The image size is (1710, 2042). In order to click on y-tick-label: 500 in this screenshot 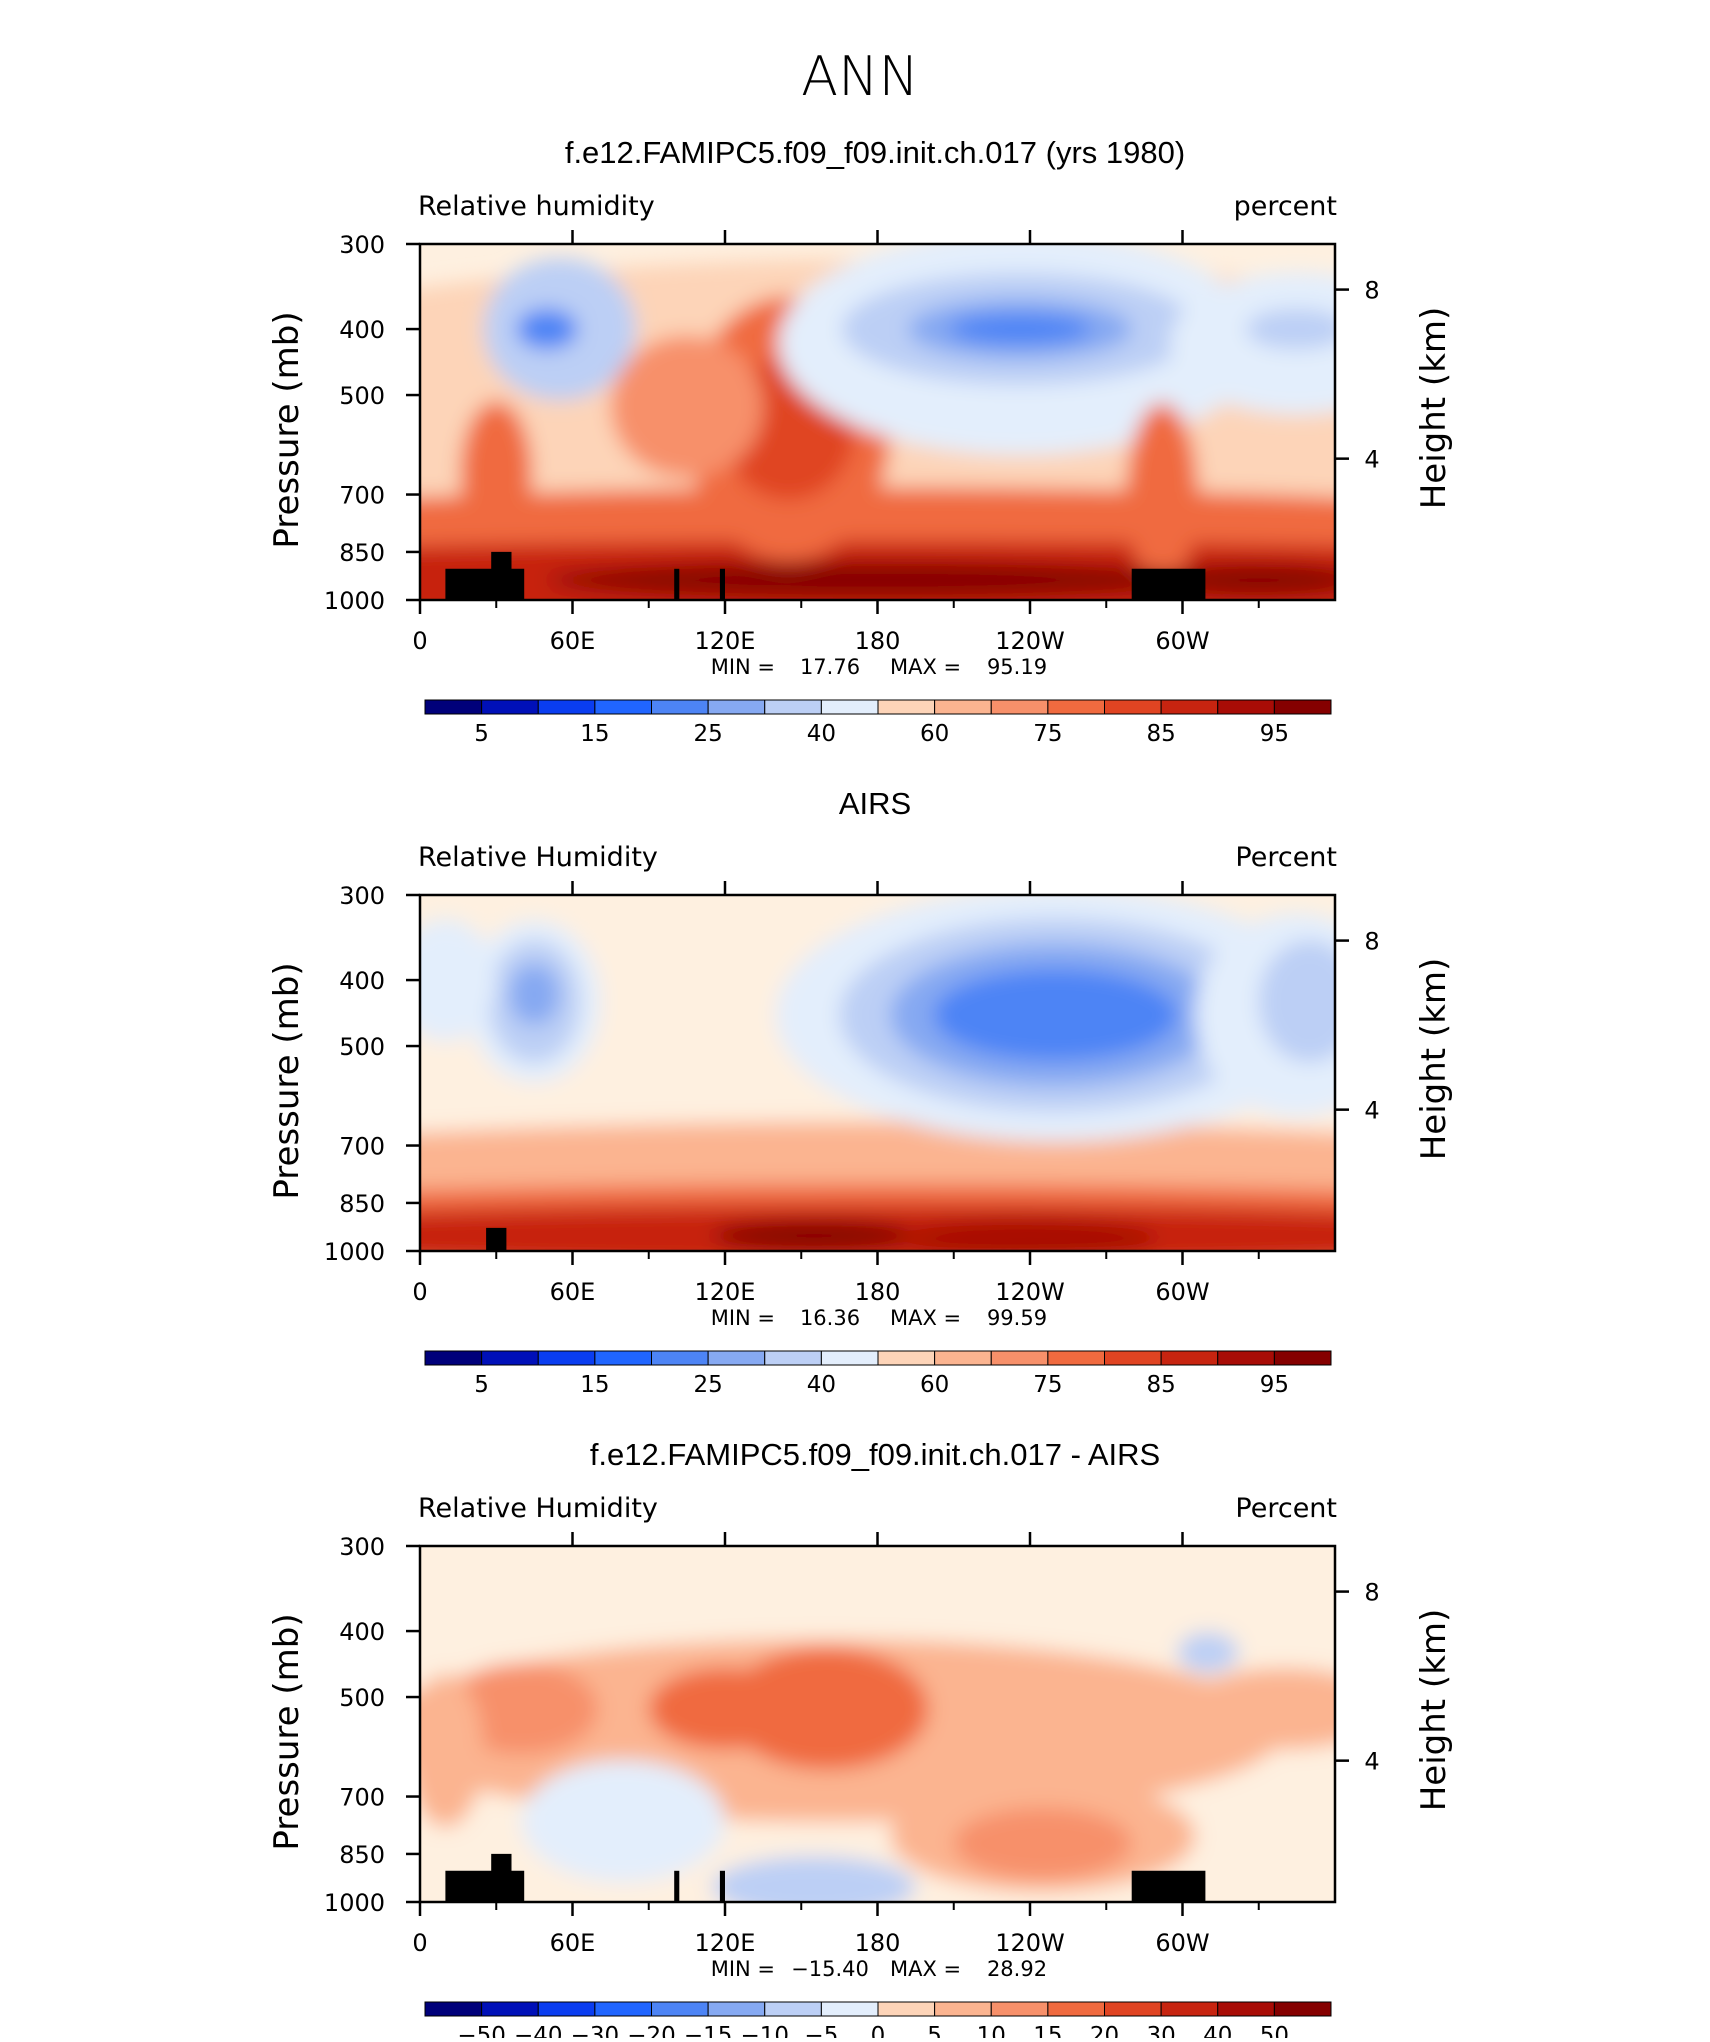, I will do `click(362, 396)`.